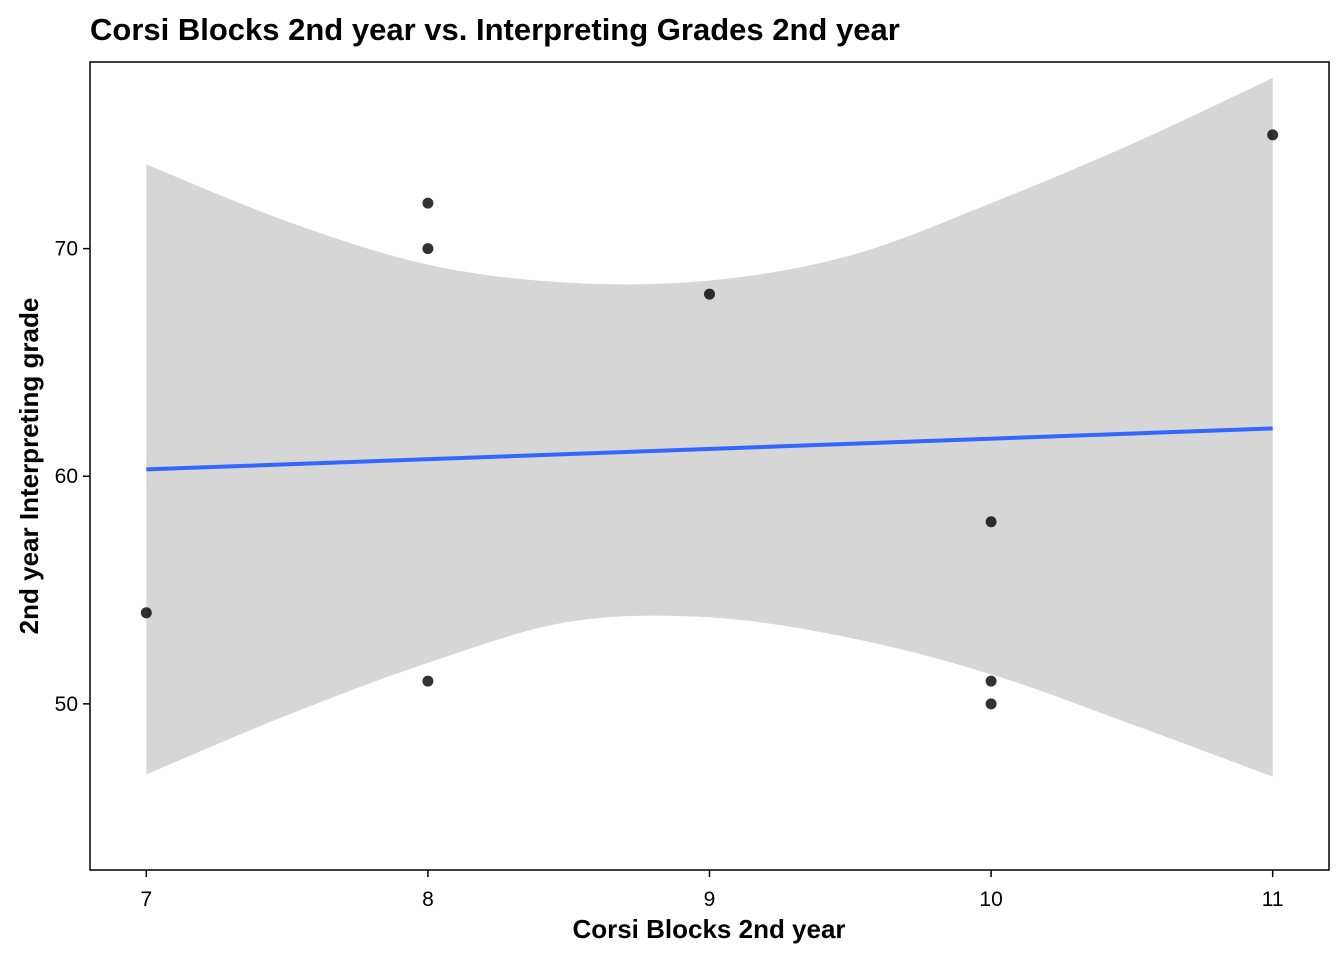 The image size is (1344, 960). I want to click on x-tick-label: 7, so click(146, 899).